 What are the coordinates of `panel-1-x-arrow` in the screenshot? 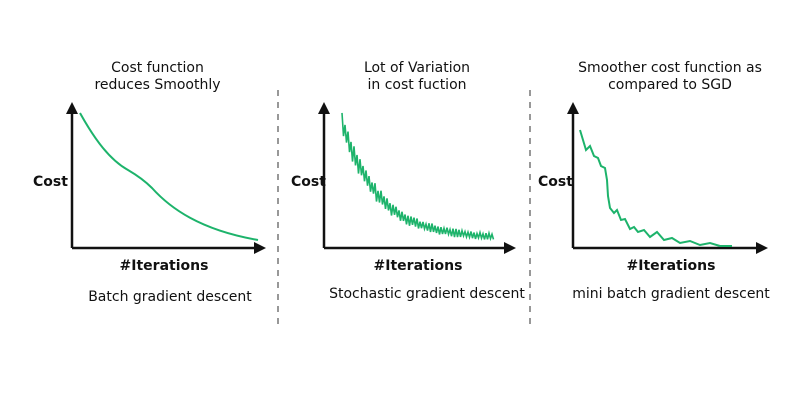 It's located at (260, 248).